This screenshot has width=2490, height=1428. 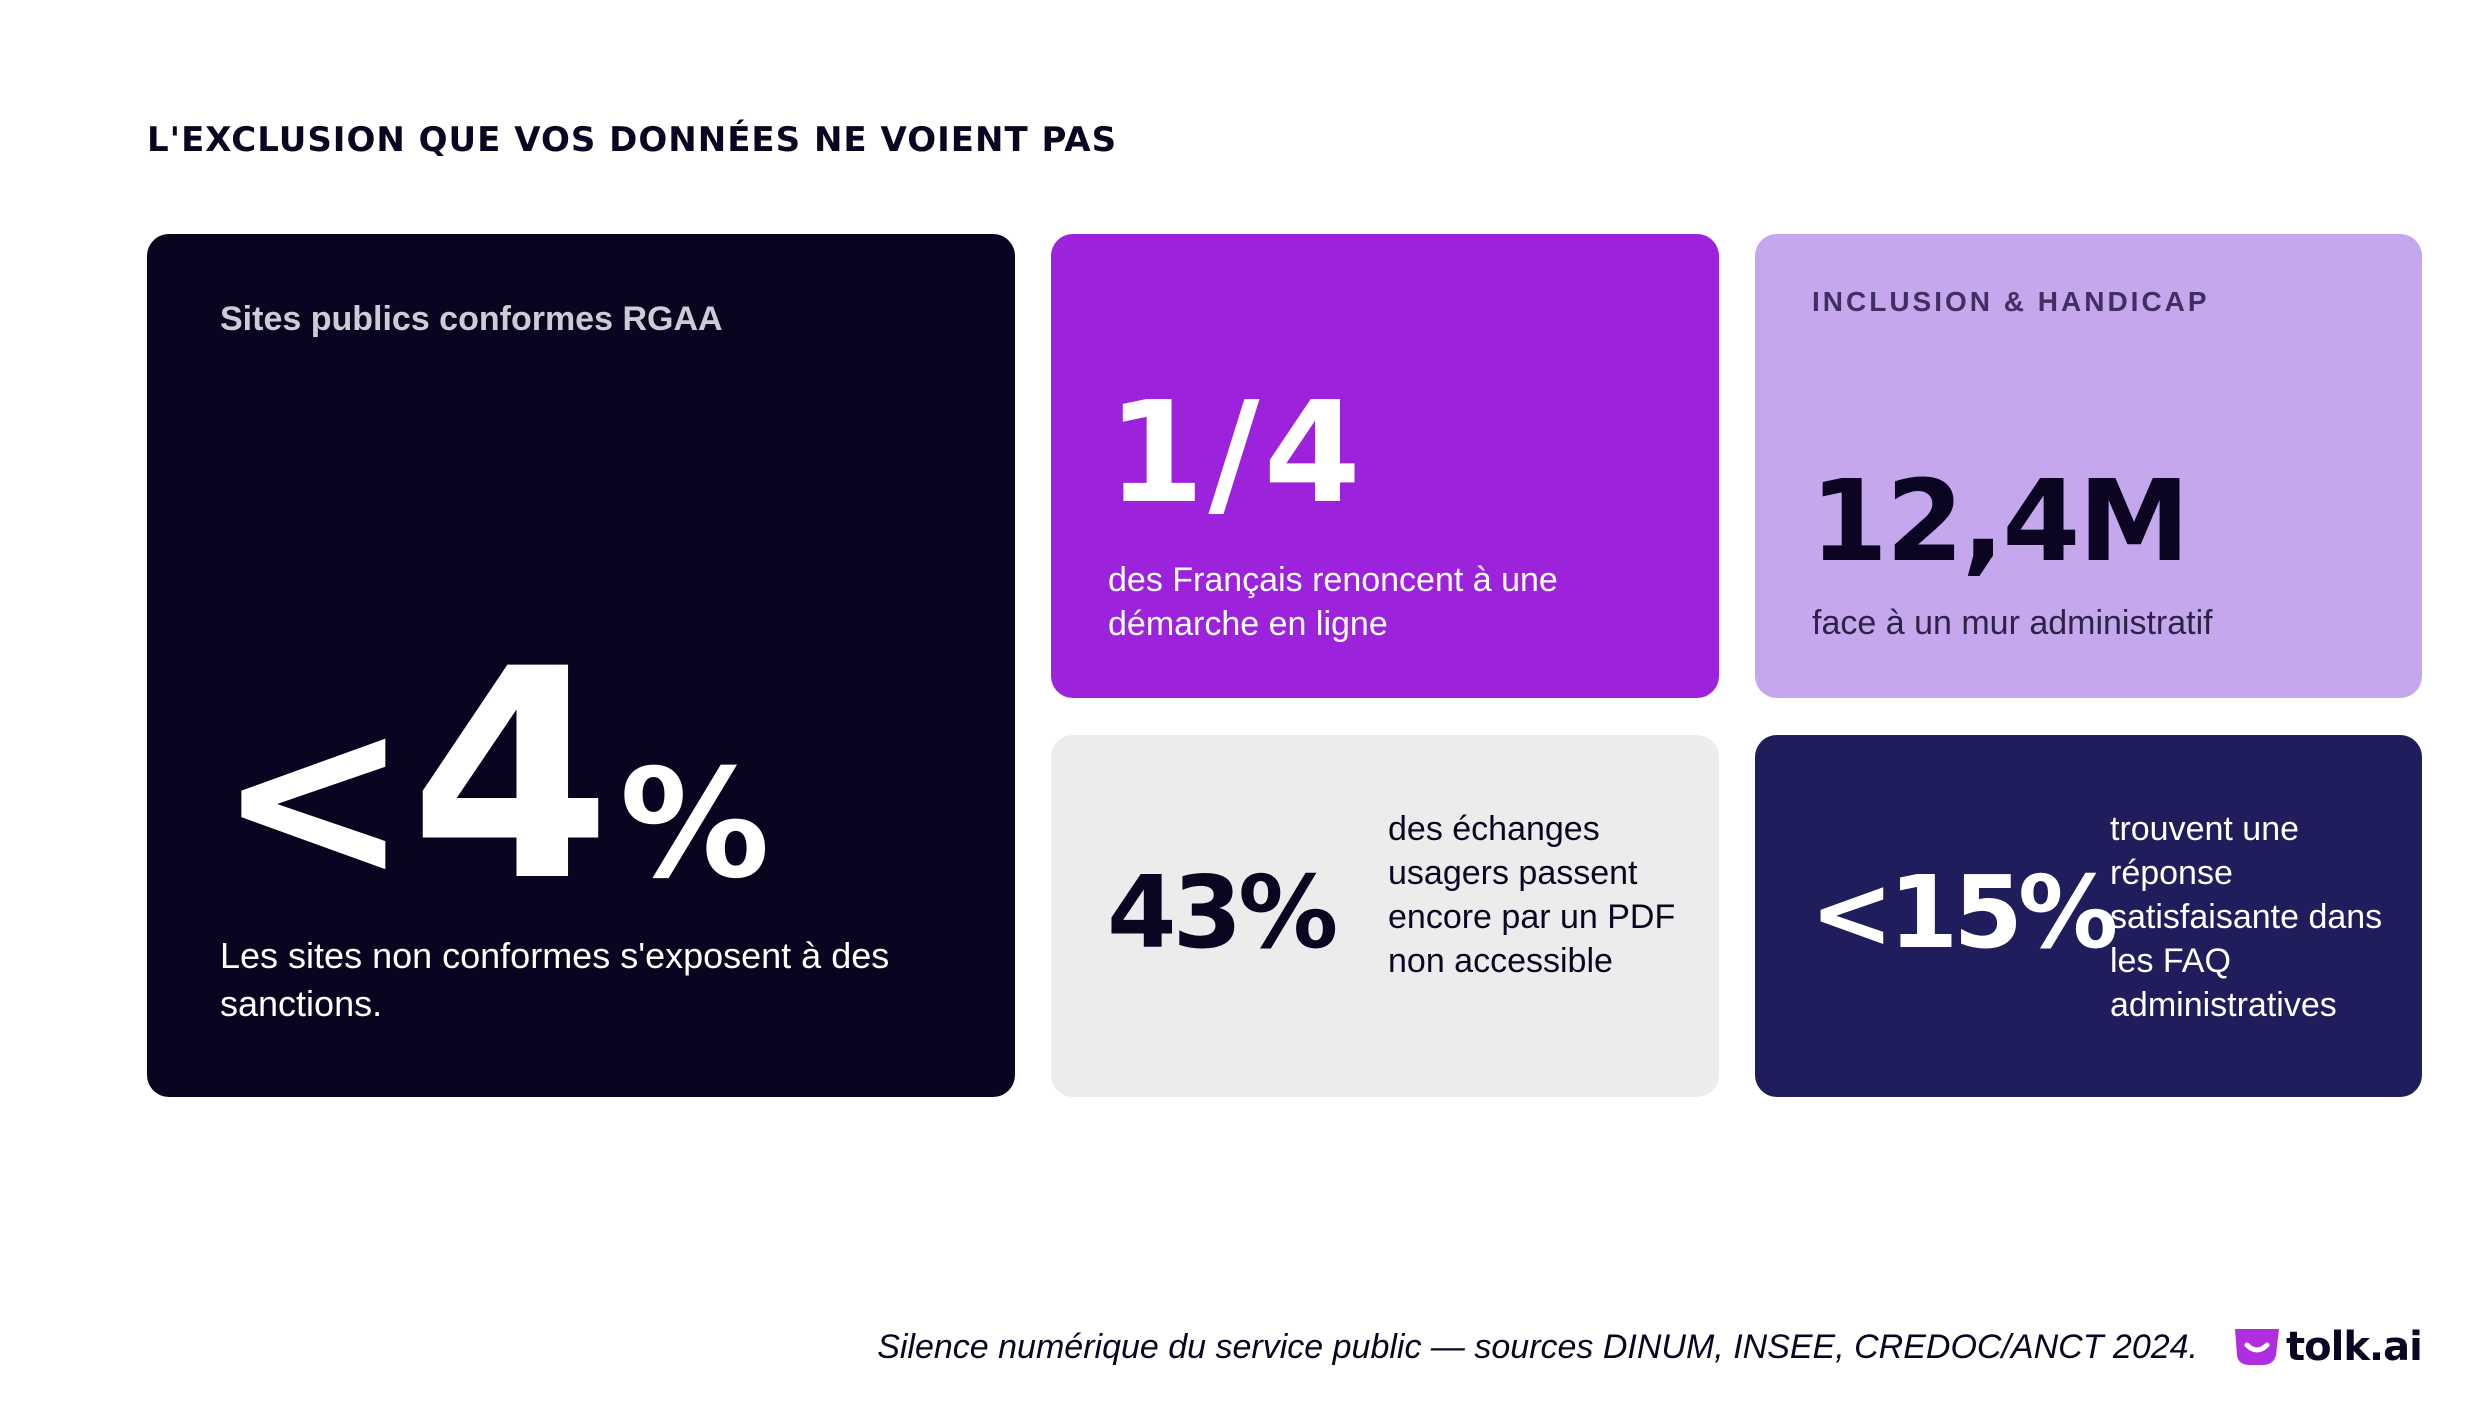 I want to click on stat-value: <4%, so click(x=493, y=777).